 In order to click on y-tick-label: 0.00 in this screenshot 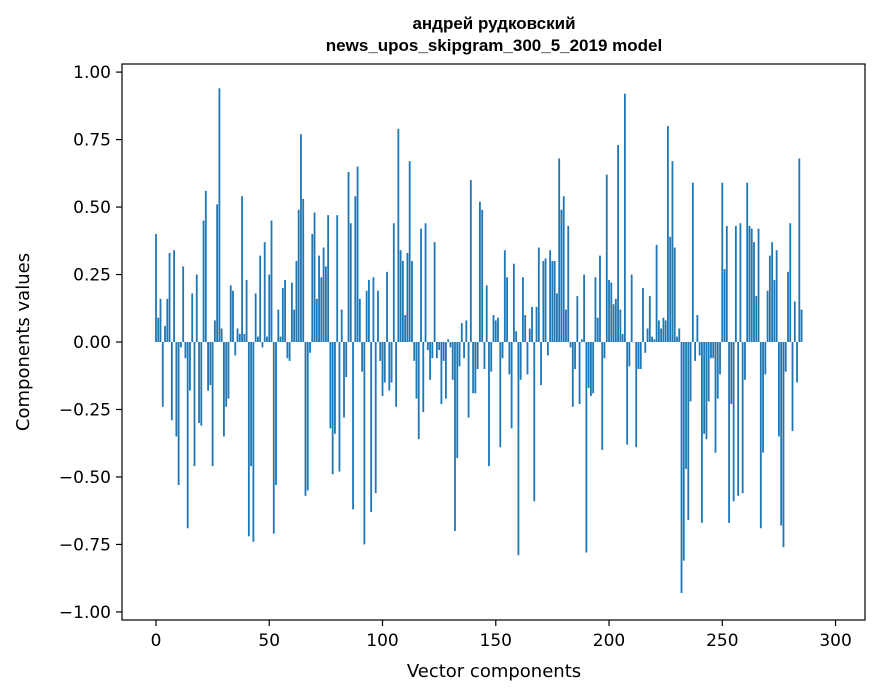, I will do `click(92, 343)`.